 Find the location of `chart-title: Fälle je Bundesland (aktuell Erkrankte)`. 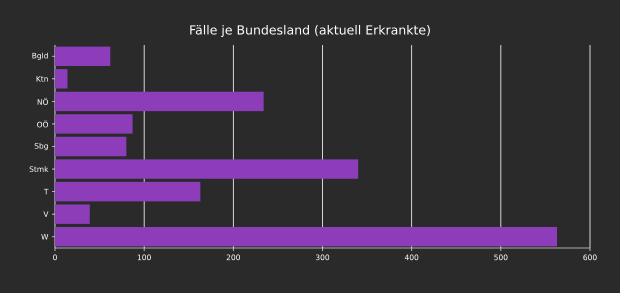

chart-title: Fälle je Bundesland (aktuell Erkrankte) is located at coordinates (310, 31).